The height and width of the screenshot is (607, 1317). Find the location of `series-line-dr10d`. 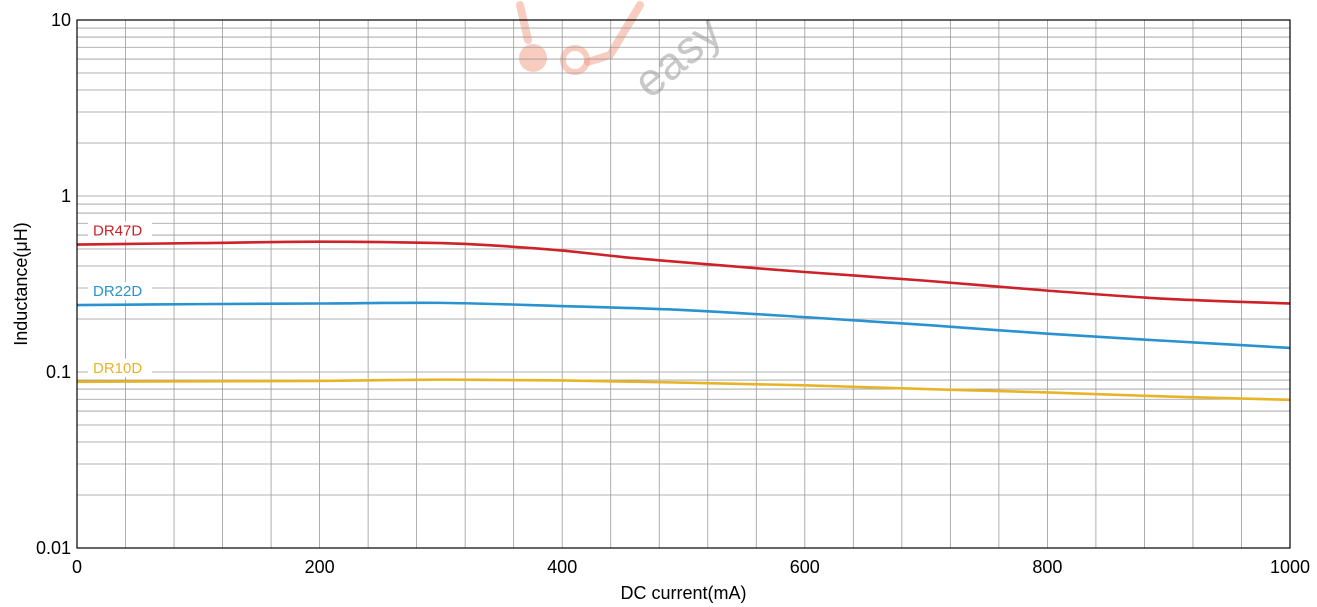

series-line-dr10d is located at coordinates (683, 390).